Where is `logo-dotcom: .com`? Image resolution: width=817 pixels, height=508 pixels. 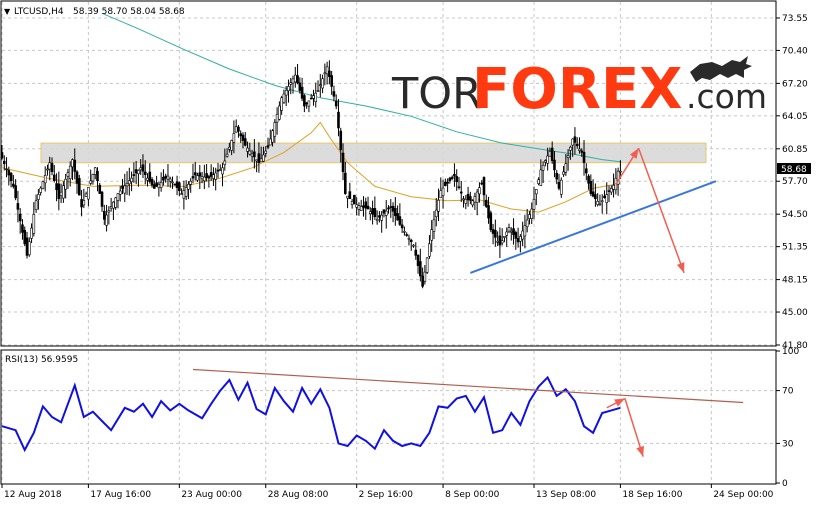
logo-dotcom: .com is located at coordinates (726, 96).